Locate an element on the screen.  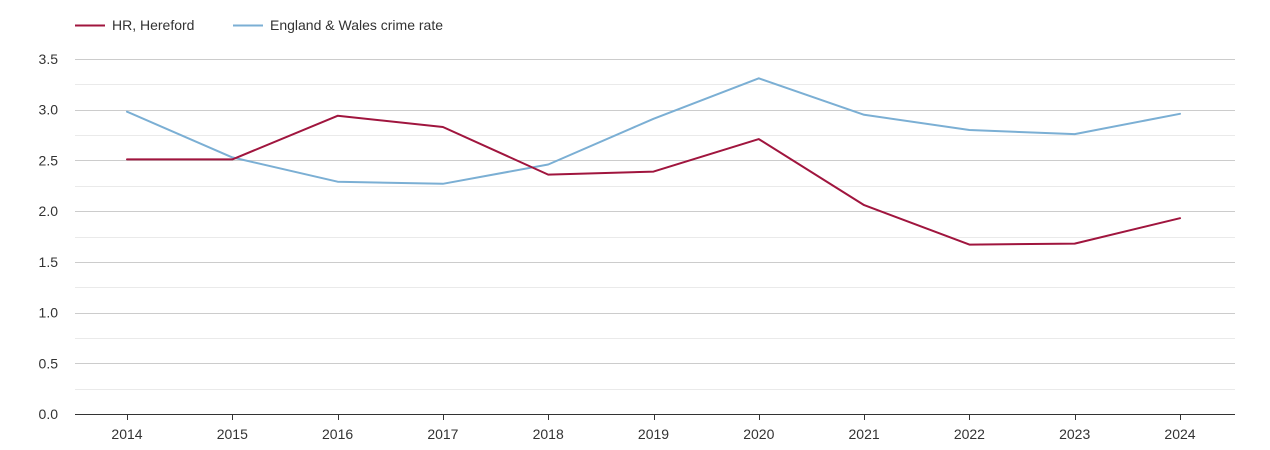
x-tick-label: 2024 is located at coordinates (1179, 434).